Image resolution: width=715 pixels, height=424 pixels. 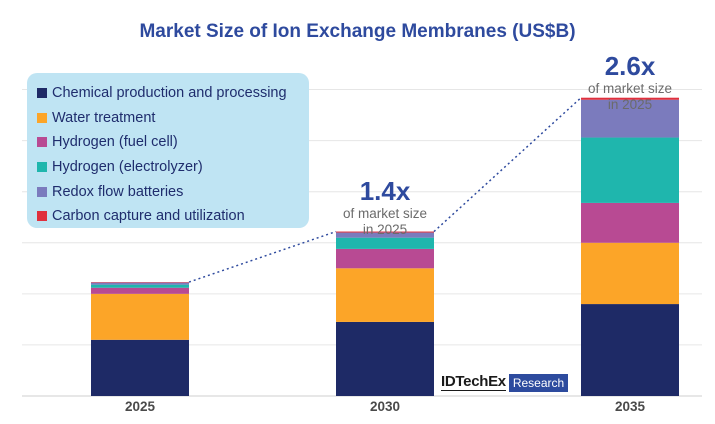 What do you see at coordinates (127, 167) in the screenshot?
I see `legend-label: Hydrogen (electrolyzer)` at bounding box center [127, 167].